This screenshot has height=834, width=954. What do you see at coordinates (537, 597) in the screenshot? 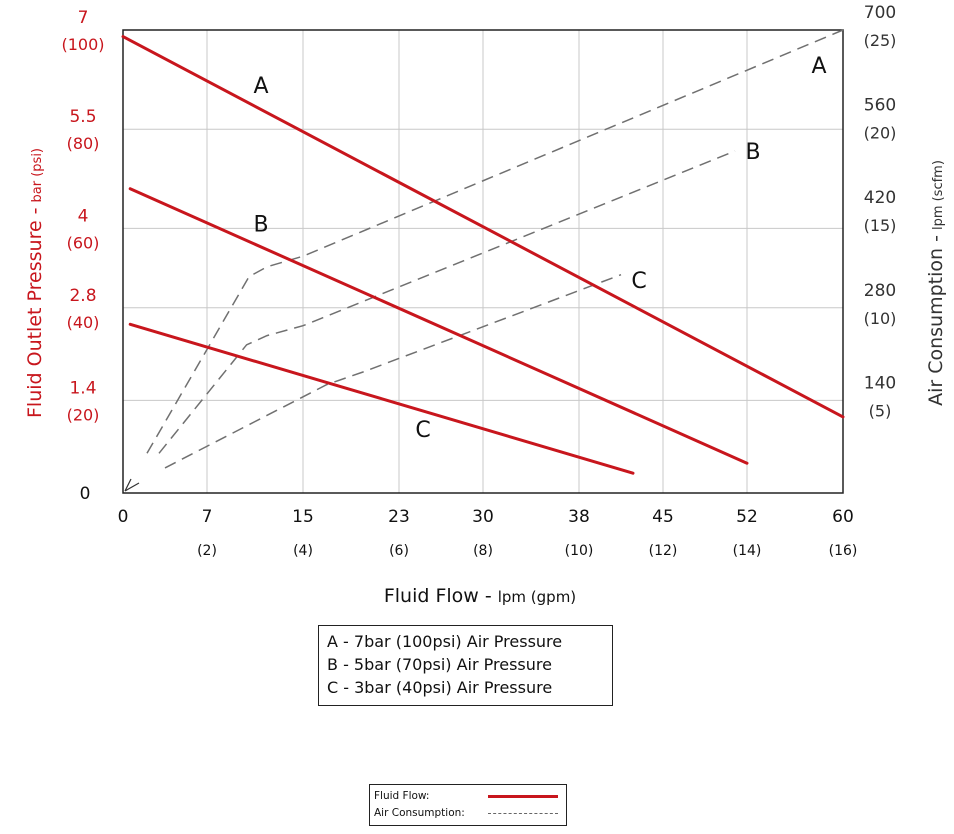
I see `x-axis-title-units: lpm (gpm)` at bounding box center [537, 597].